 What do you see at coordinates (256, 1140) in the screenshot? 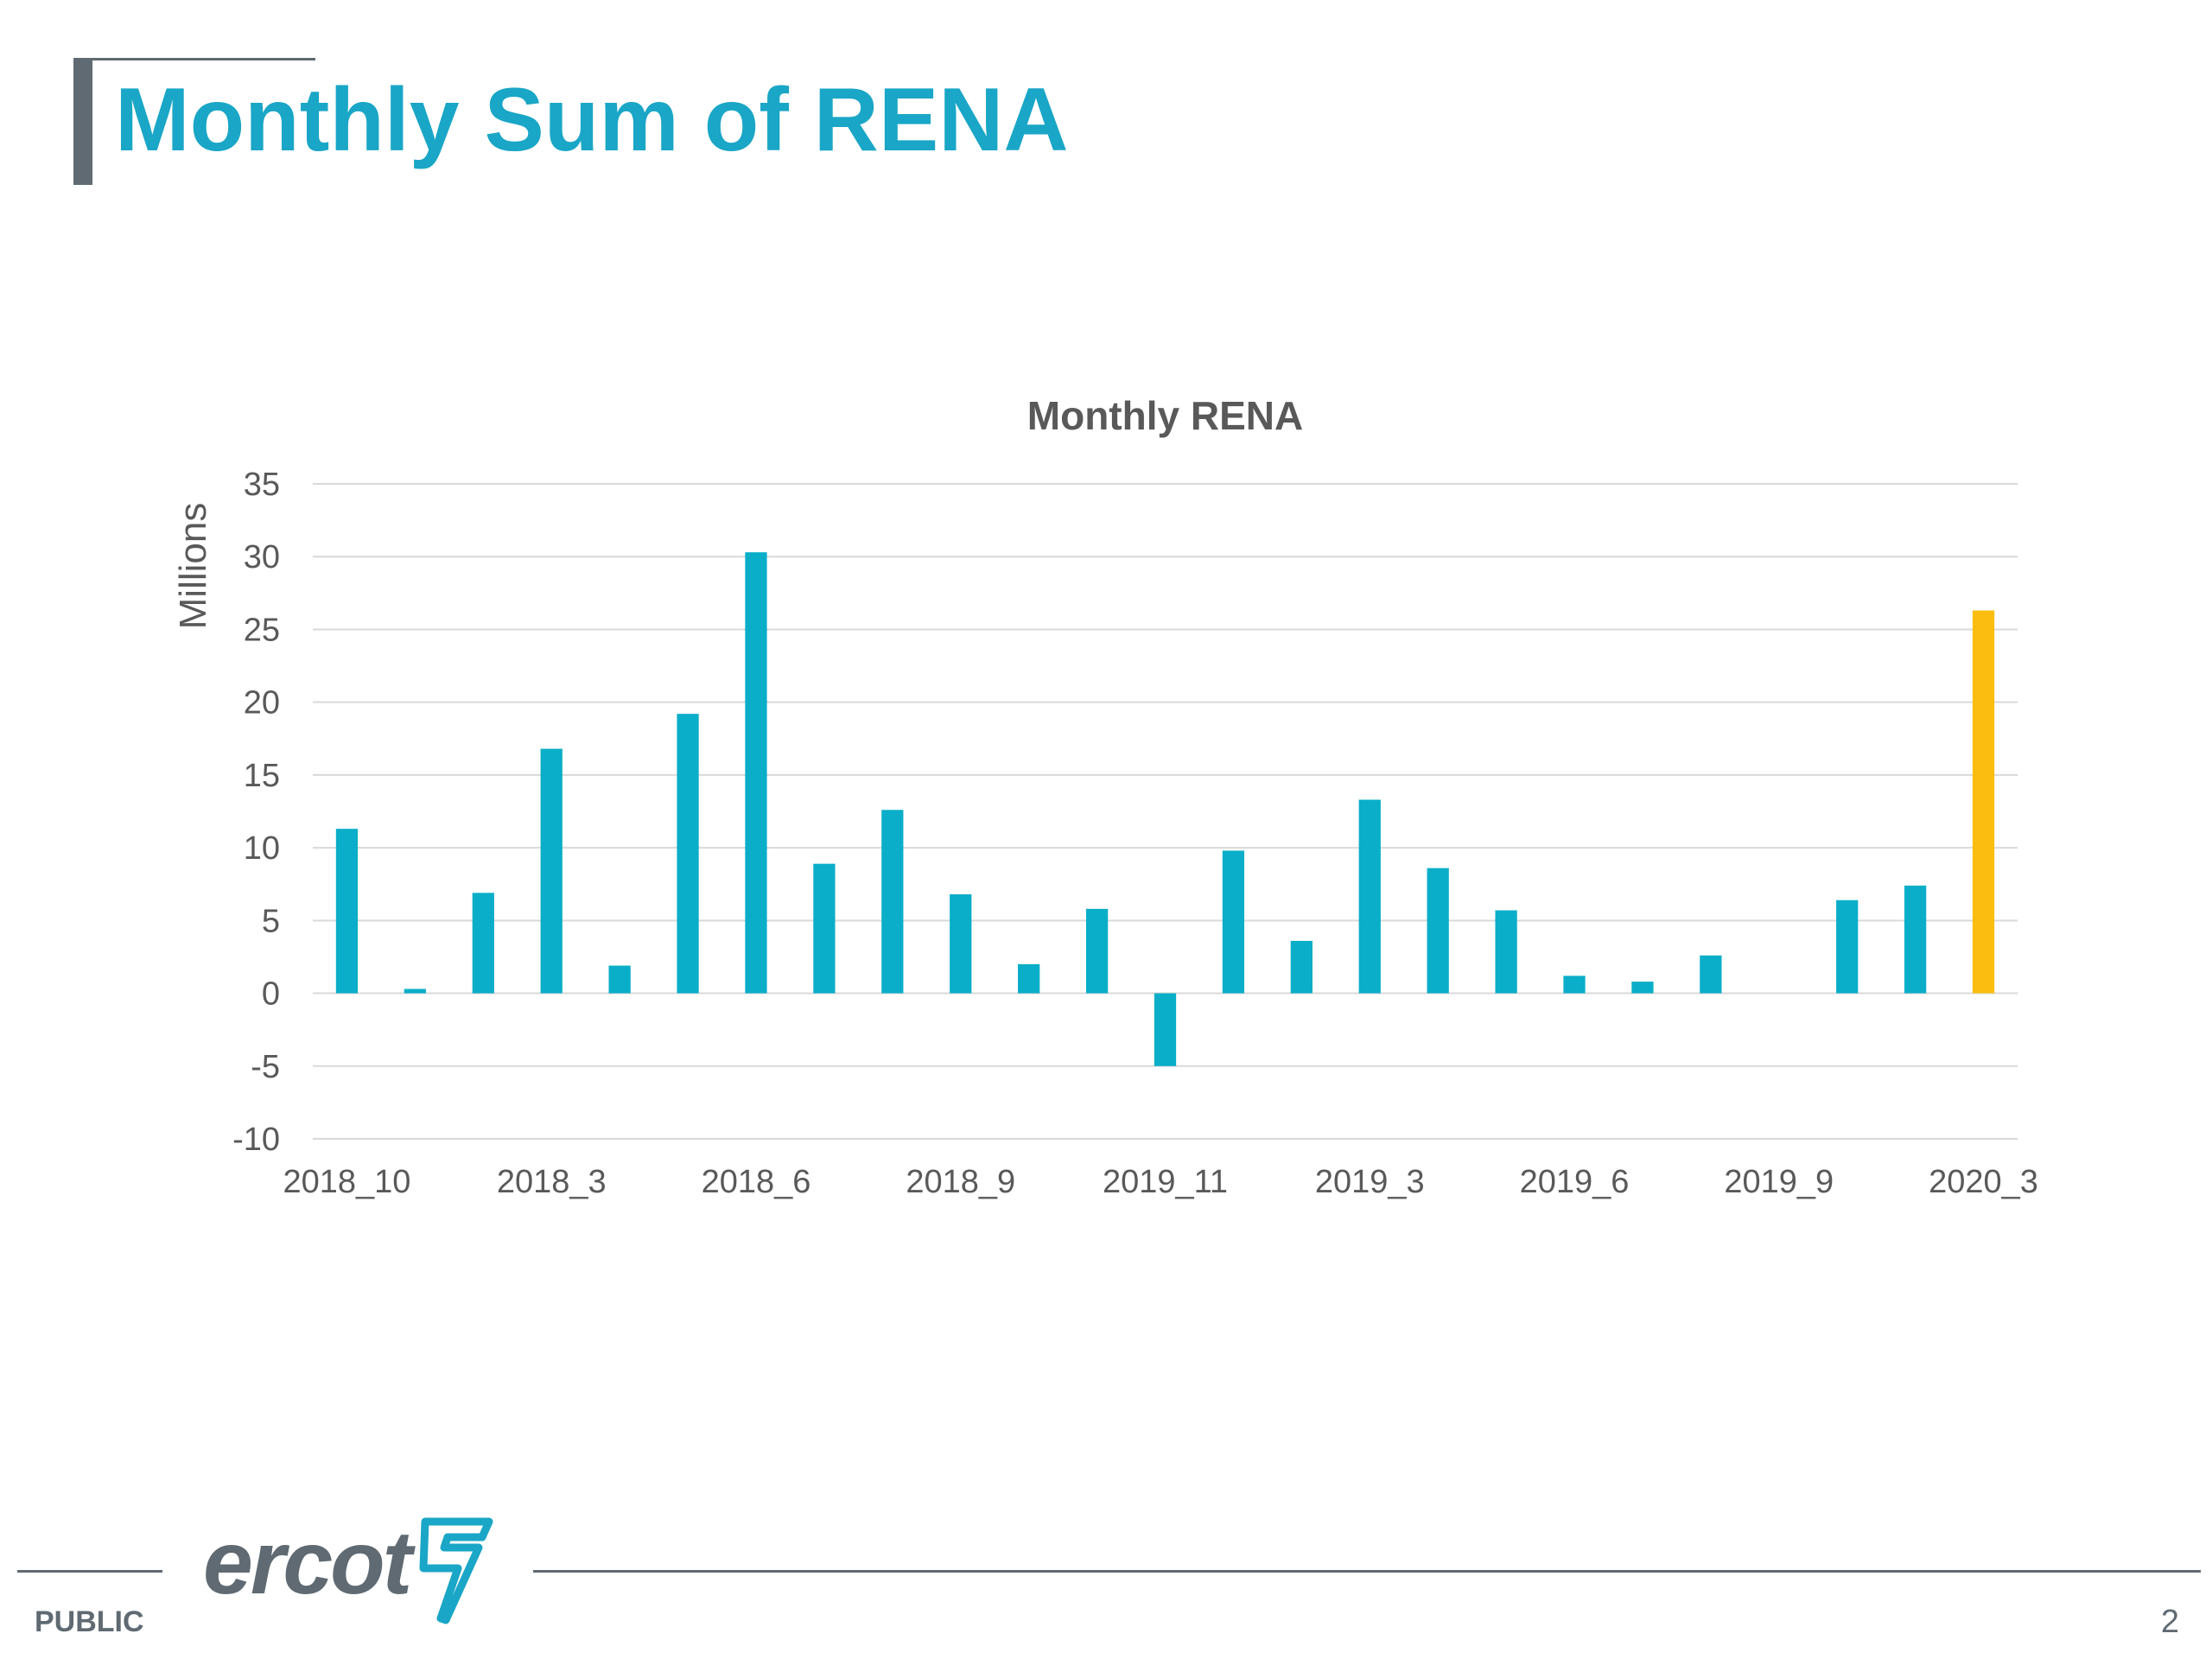
I see `y-tick-label: -10` at bounding box center [256, 1140].